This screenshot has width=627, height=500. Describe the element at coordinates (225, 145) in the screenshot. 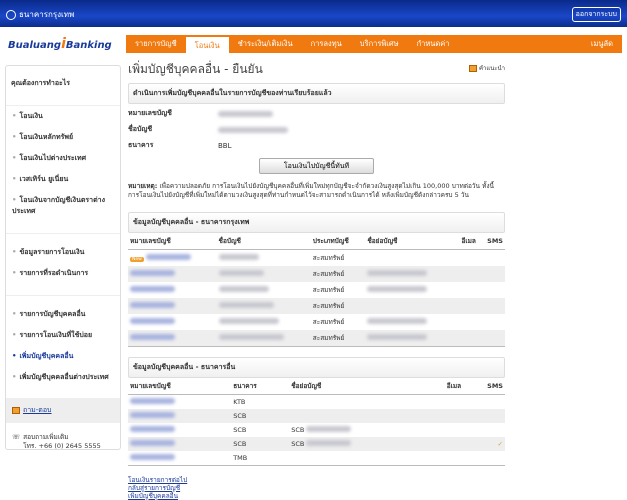

I see `bank-value: BBL` at that location.